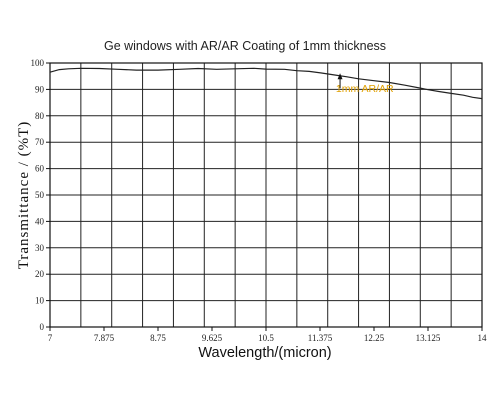  Describe the element at coordinates (365, 89) in the screenshot. I see `annotation-label: 1mm AR/AR` at that location.